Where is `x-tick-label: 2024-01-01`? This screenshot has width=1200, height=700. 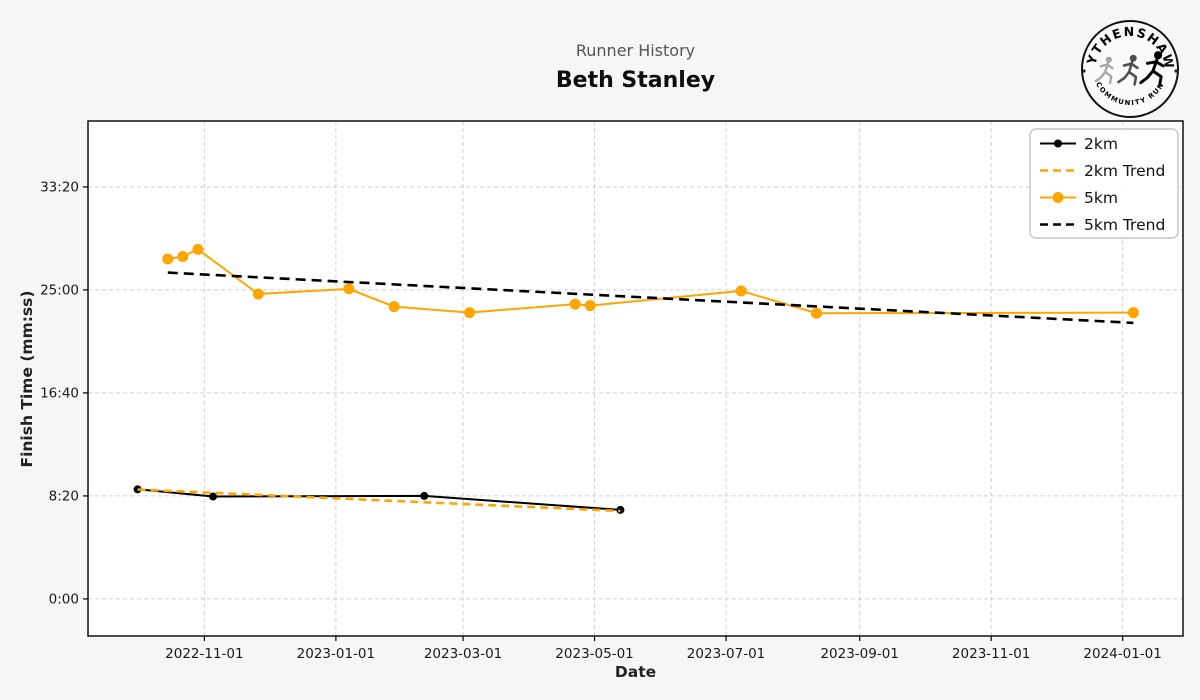 x-tick-label: 2024-01-01 is located at coordinates (1122, 654).